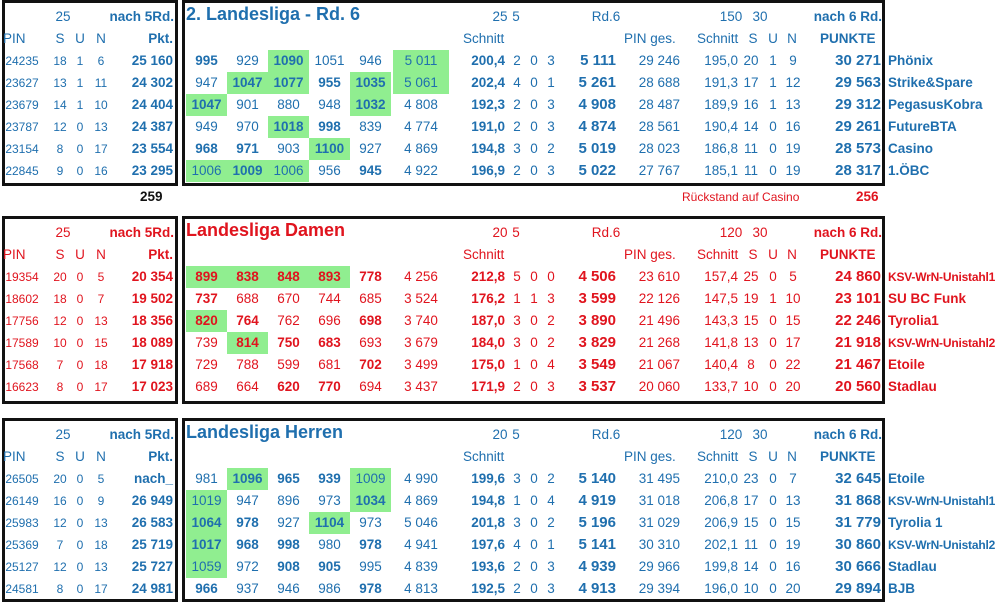 The width and height of the screenshot is (1001, 602). What do you see at coordinates (421, 320) in the screenshot?
I see `round-pins-sum: 3 740` at bounding box center [421, 320].